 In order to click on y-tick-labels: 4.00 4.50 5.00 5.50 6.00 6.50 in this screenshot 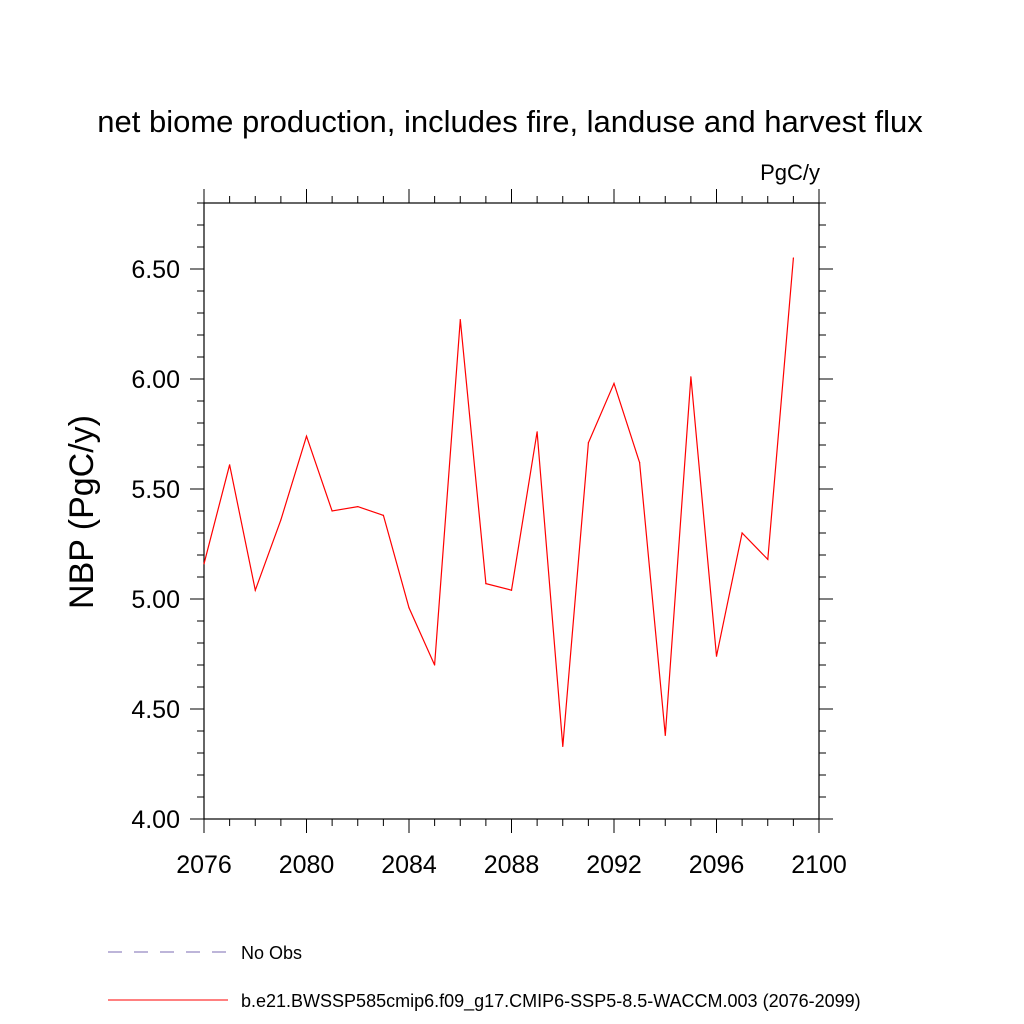, I will do `click(155, 545)`.